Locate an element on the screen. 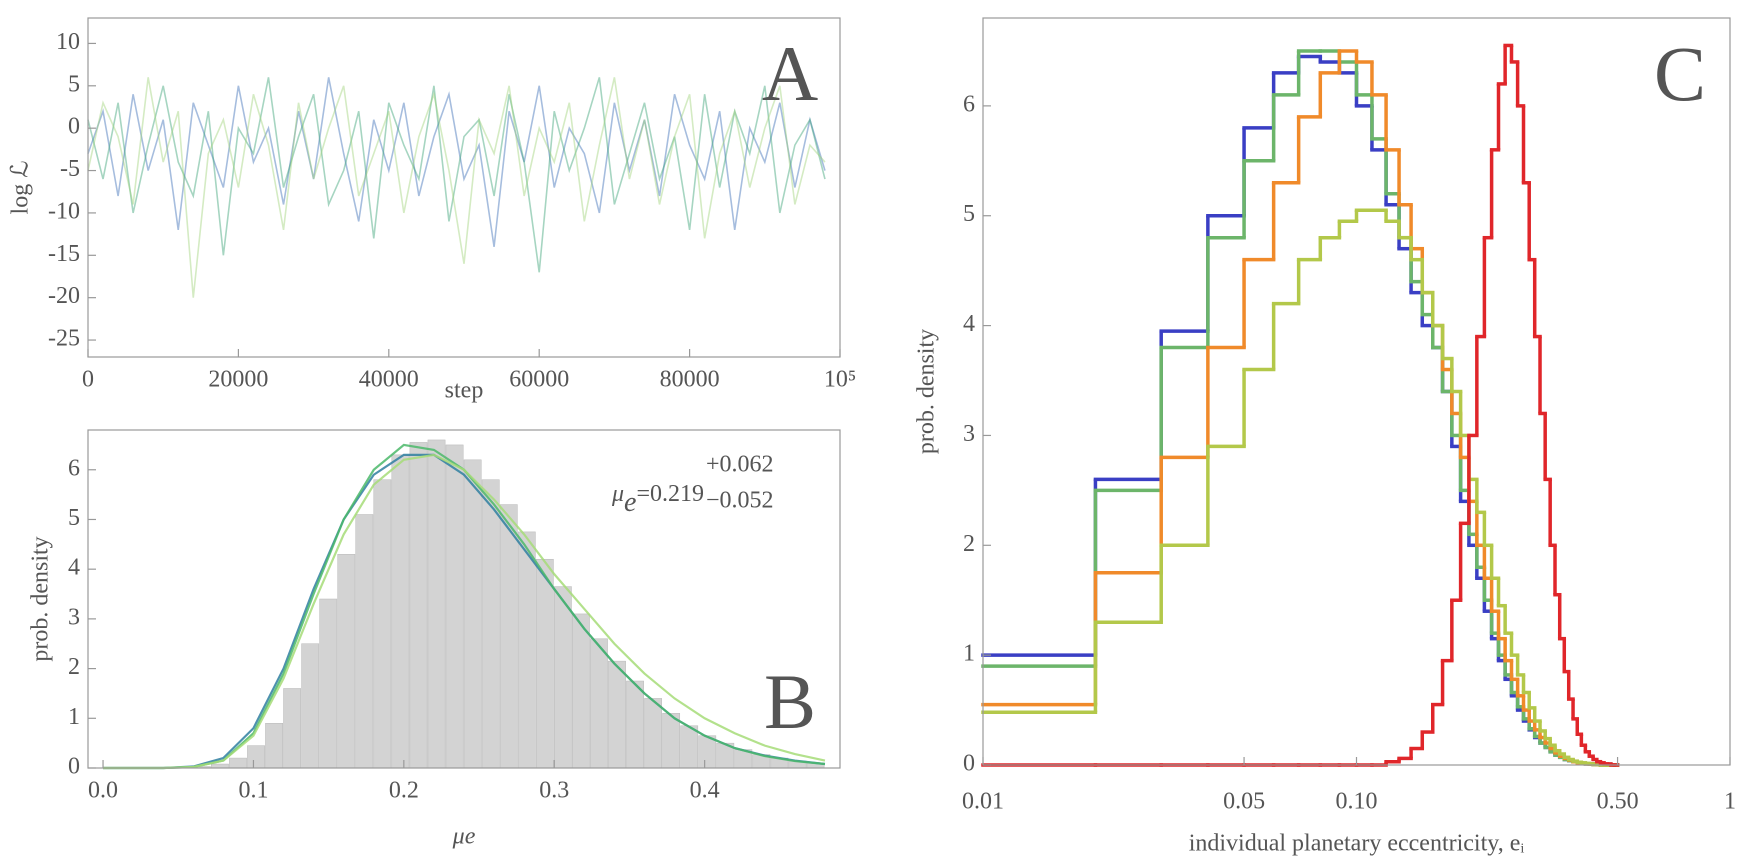 This screenshot has height=868, width=1743. panel-letter: A is located at coordinates (790, 73).